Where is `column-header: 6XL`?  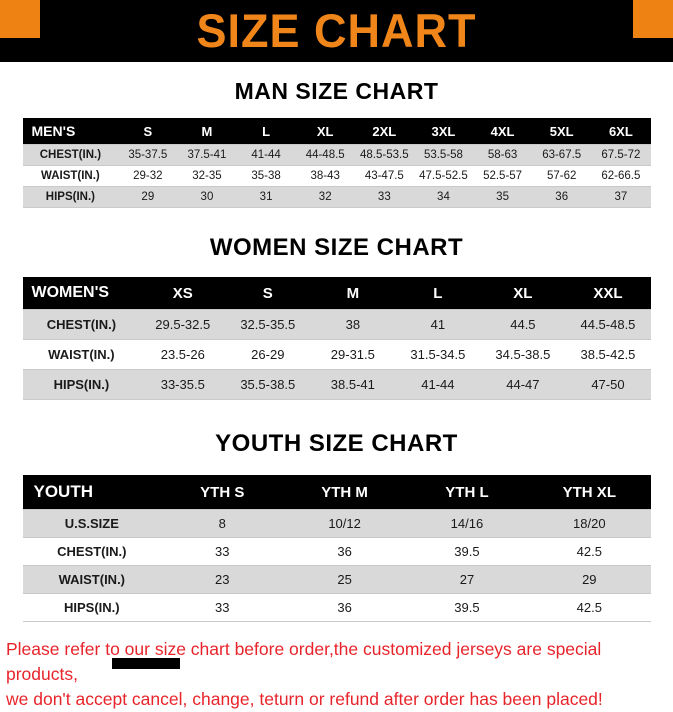
column-header: 6XL is located at coordinates (621, 131).